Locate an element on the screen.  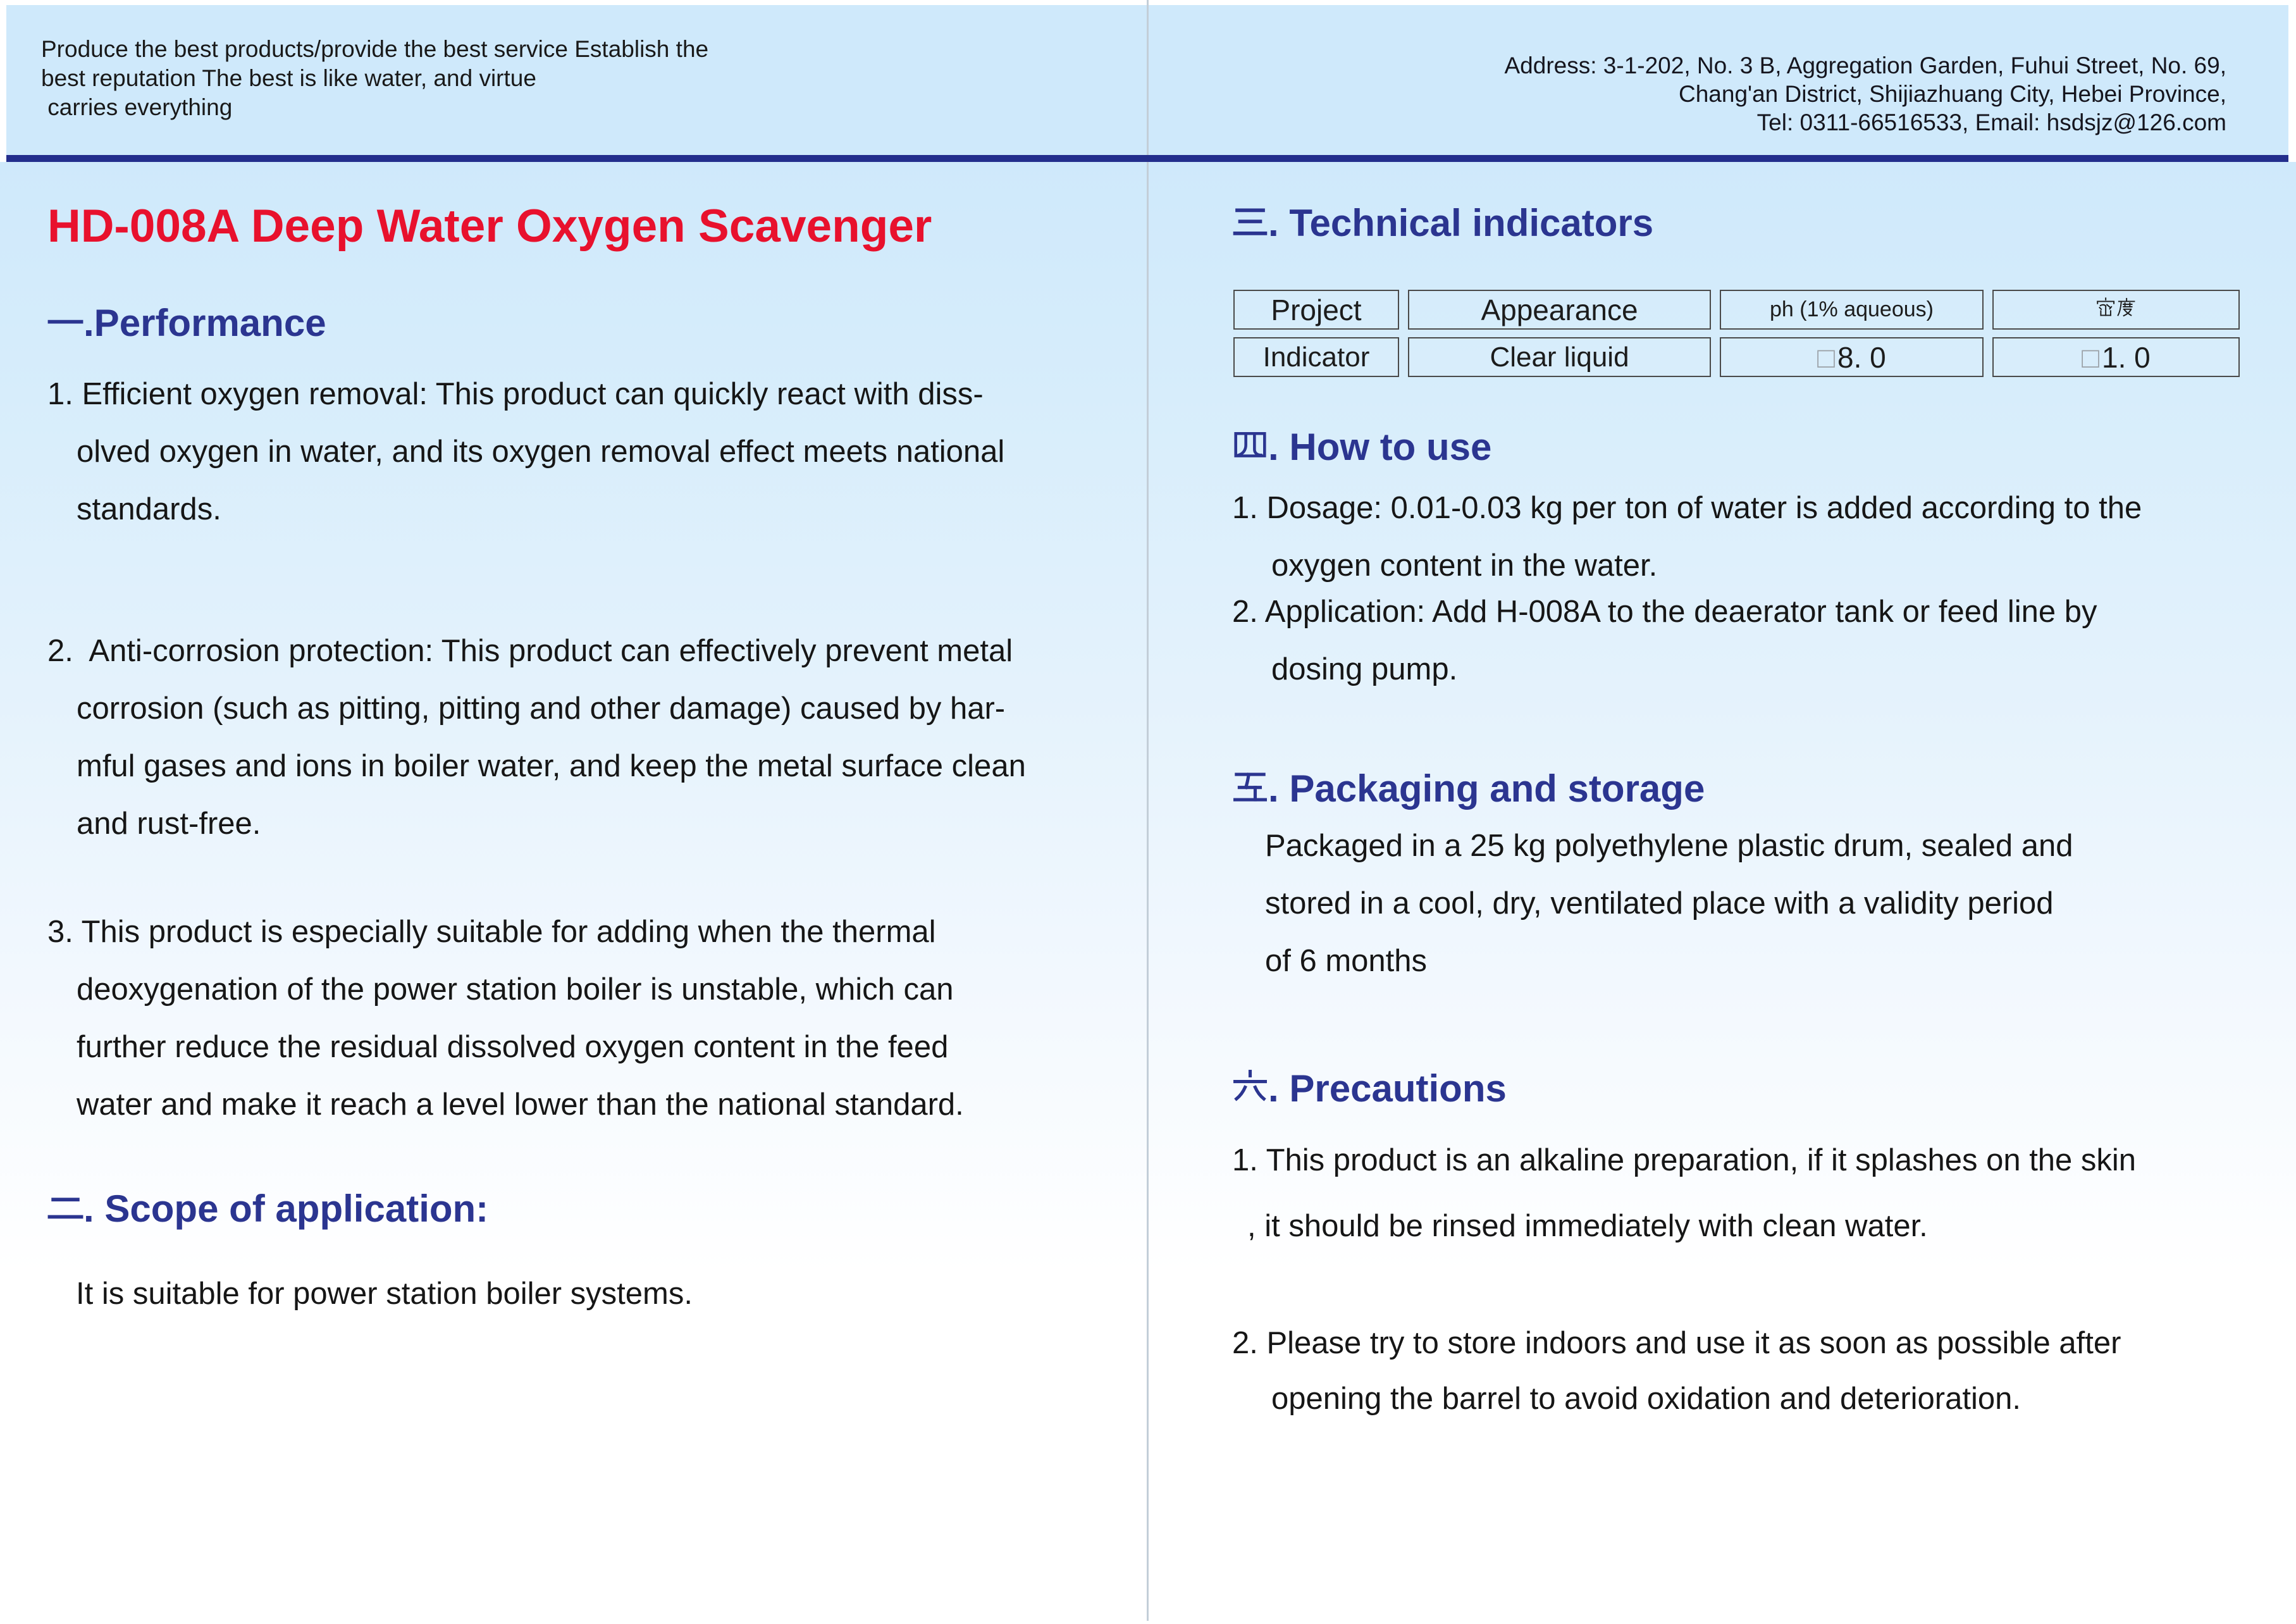
text-line: and rust-free. is located at coordinates (169, 824).